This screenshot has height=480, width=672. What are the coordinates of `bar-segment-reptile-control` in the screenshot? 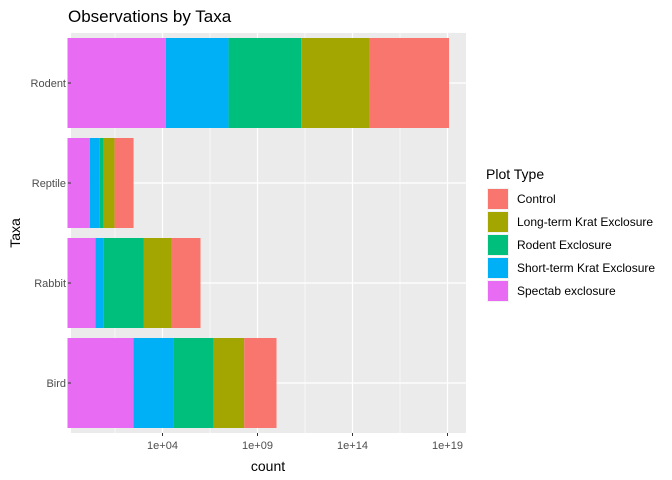 It's located at (124, 183).